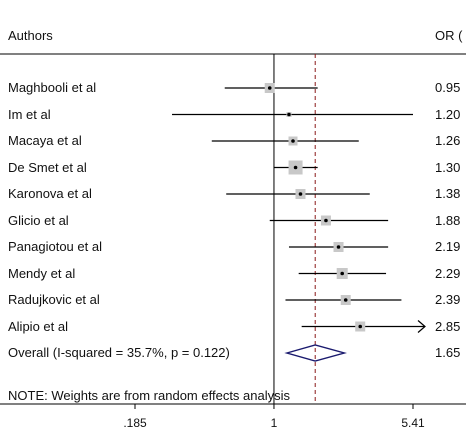 The width and height of the screenshot is (466, 438). What do you see at coordinates (54, 299) in the screenshot?
I see `study-label: Radujkovic et al` at bounding box center [54, 299].